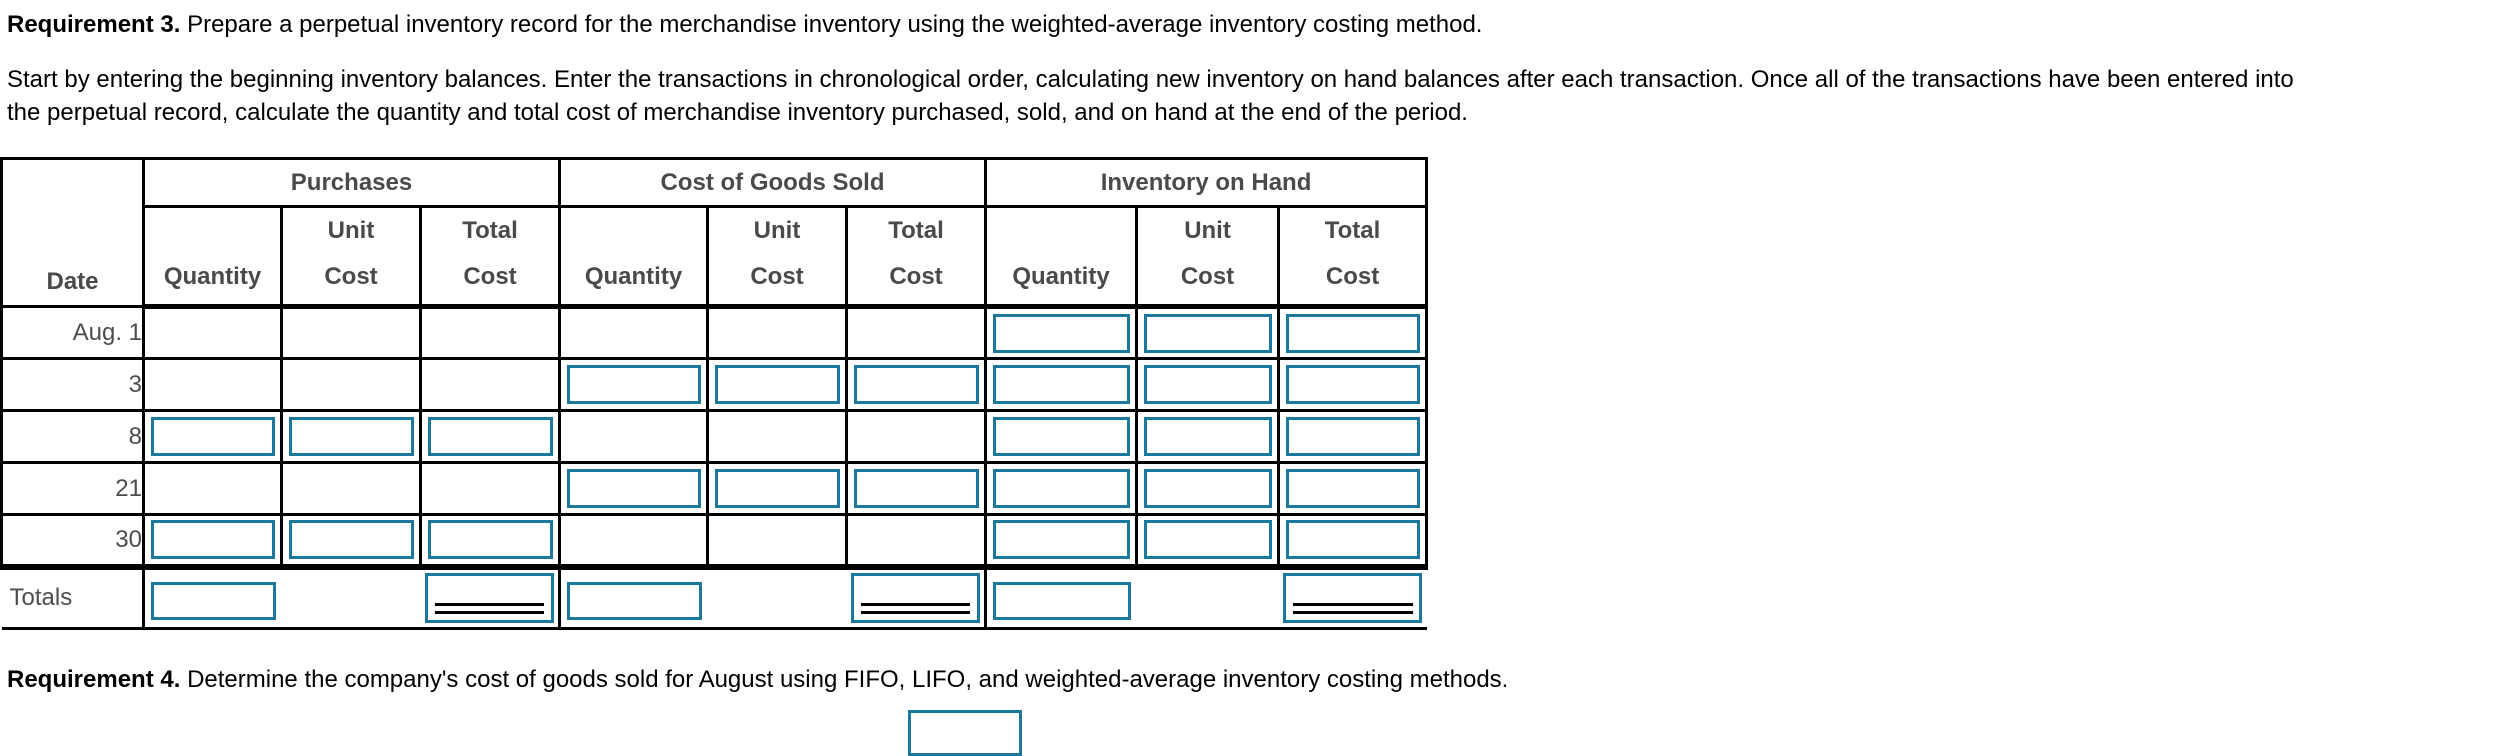  What do you see at coordinates (1353, 257) in the screenshot?
I see `col-header-inventory-total-cost: Total Cost` at bounding box center [1353, 257].